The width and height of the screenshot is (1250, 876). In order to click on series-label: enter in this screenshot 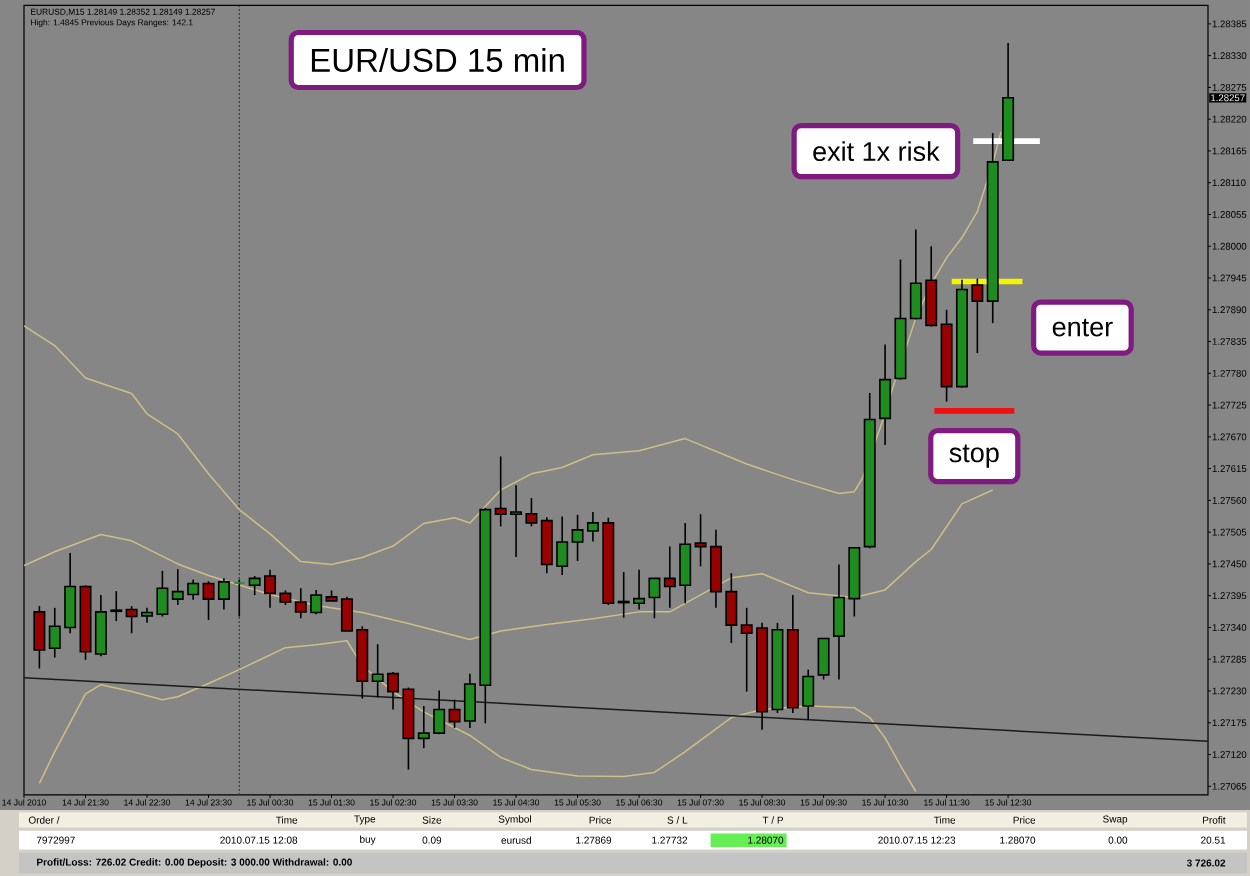, I will do `click(1082, 327)`.